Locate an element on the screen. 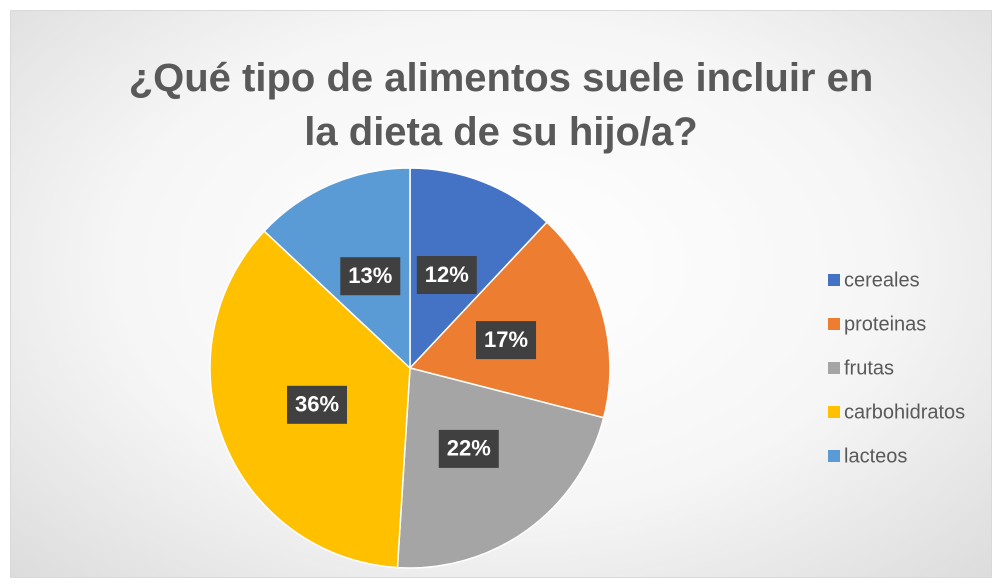 The image size is (1002, 588). data-label: 22% is located at coordinates (469, 448).